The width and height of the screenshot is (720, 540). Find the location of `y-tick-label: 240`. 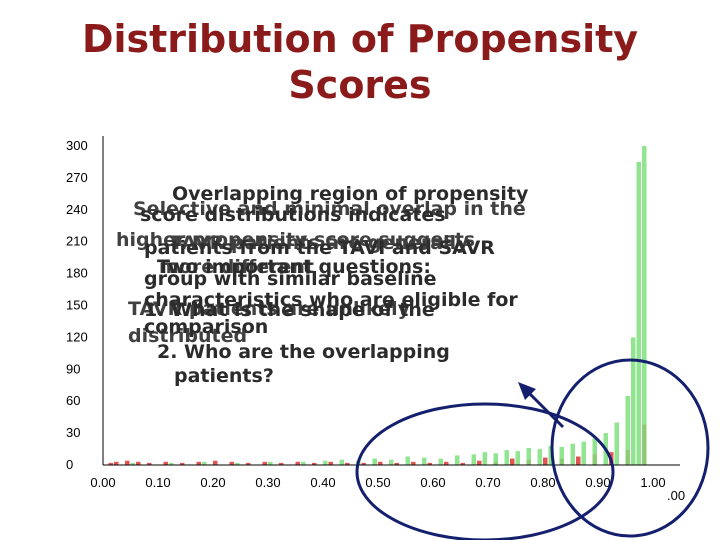

y-tick-label: 240 is located at coordinates (77, 209).